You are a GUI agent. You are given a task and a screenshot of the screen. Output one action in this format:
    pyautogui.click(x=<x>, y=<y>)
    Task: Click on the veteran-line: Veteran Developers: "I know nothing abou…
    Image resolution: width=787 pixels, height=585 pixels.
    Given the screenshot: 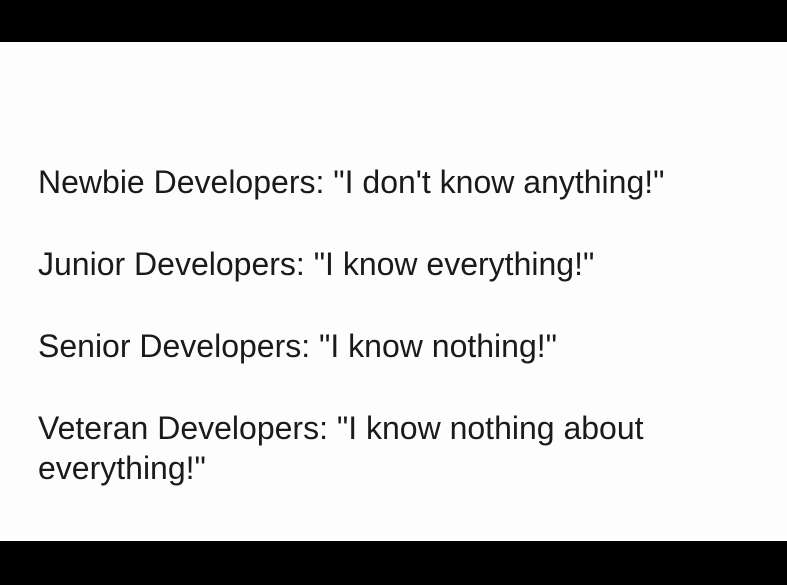 What is the action you would take?
    pyautogui.click(x=341, y=448)
    